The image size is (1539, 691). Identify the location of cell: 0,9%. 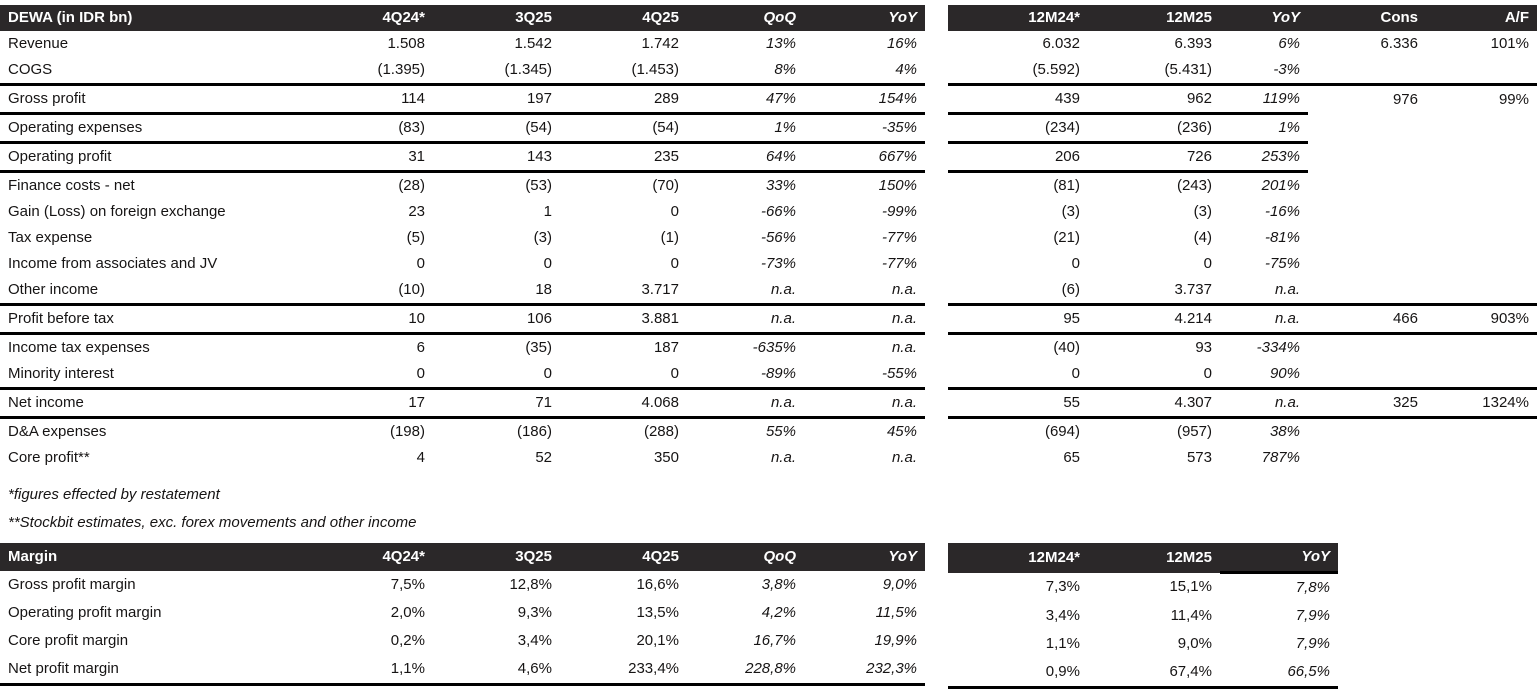
(1018, 673).